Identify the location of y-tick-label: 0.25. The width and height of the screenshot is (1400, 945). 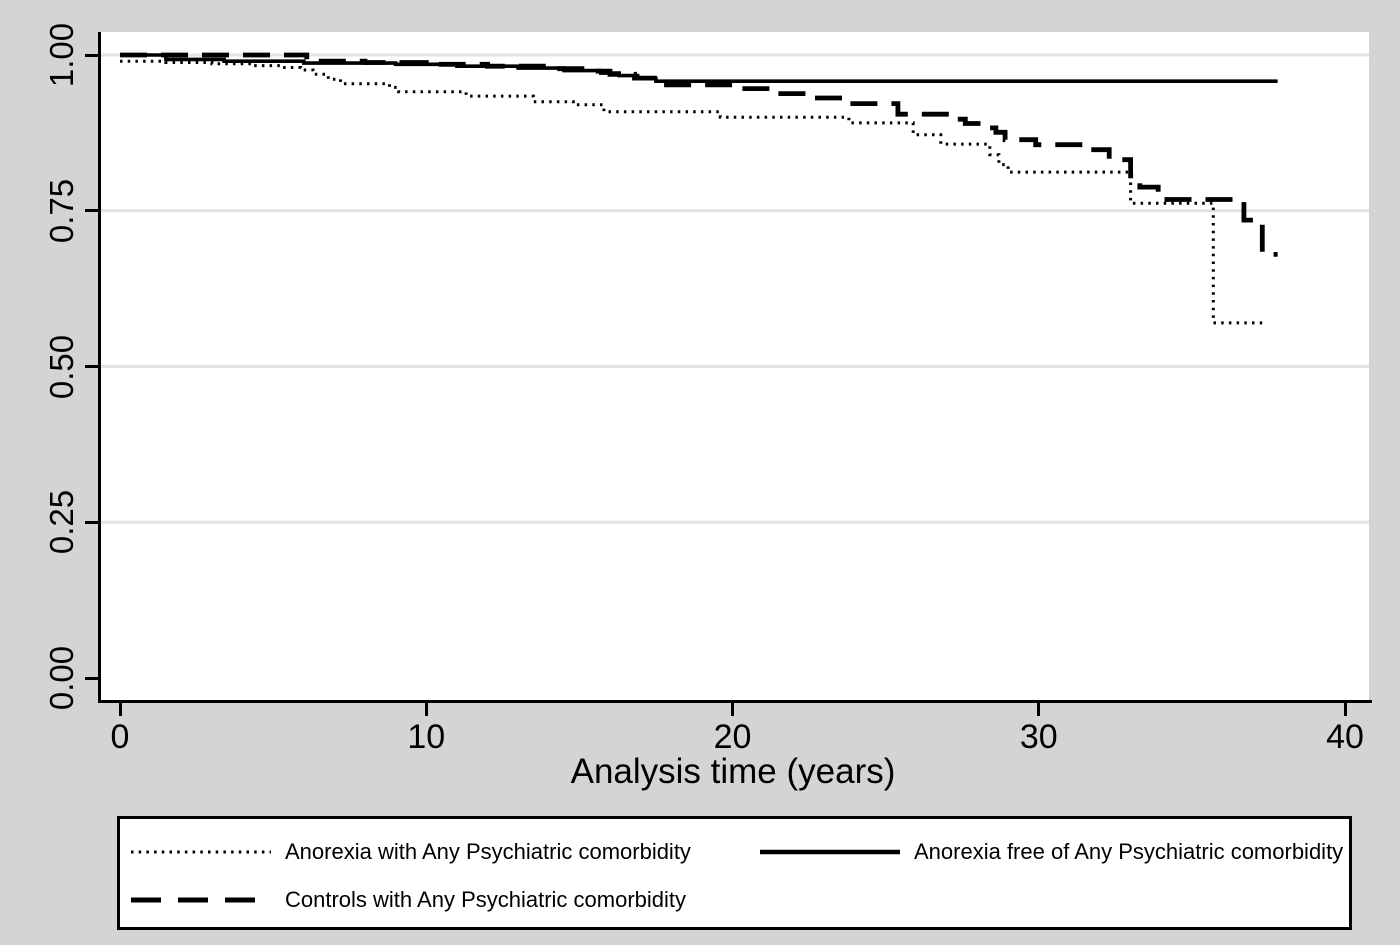
(61, 522).